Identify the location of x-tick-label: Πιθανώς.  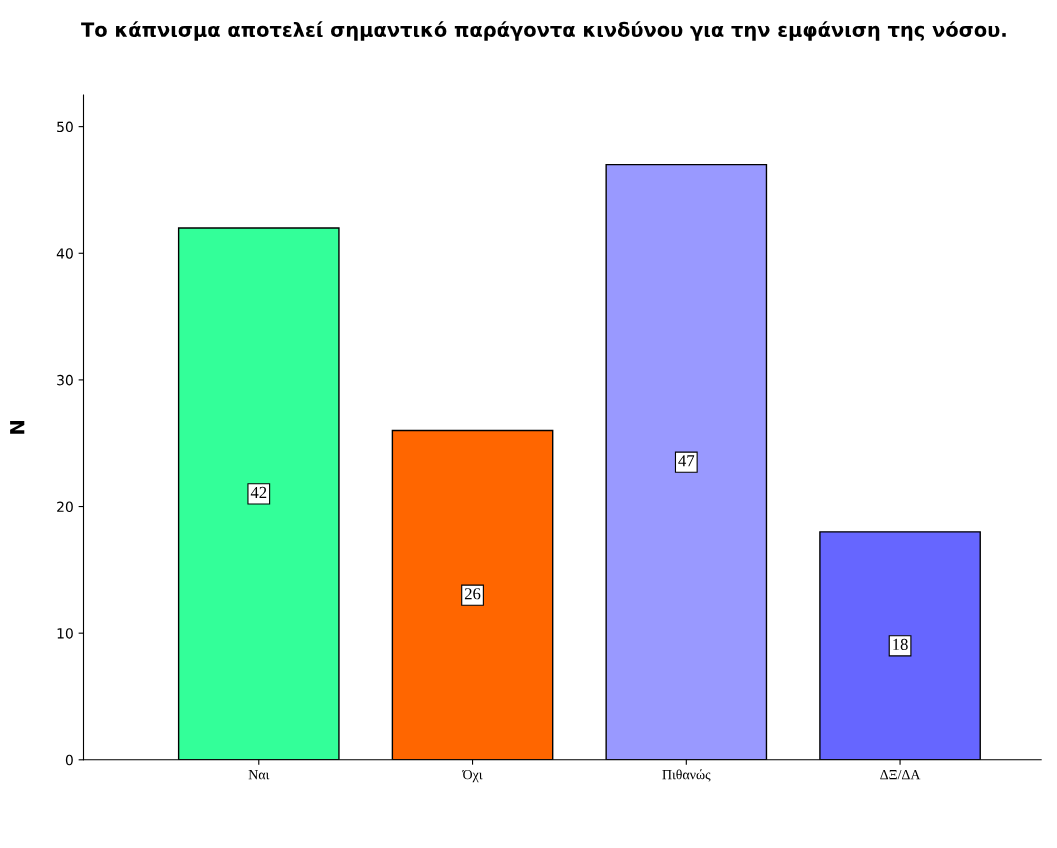
(686, 775).